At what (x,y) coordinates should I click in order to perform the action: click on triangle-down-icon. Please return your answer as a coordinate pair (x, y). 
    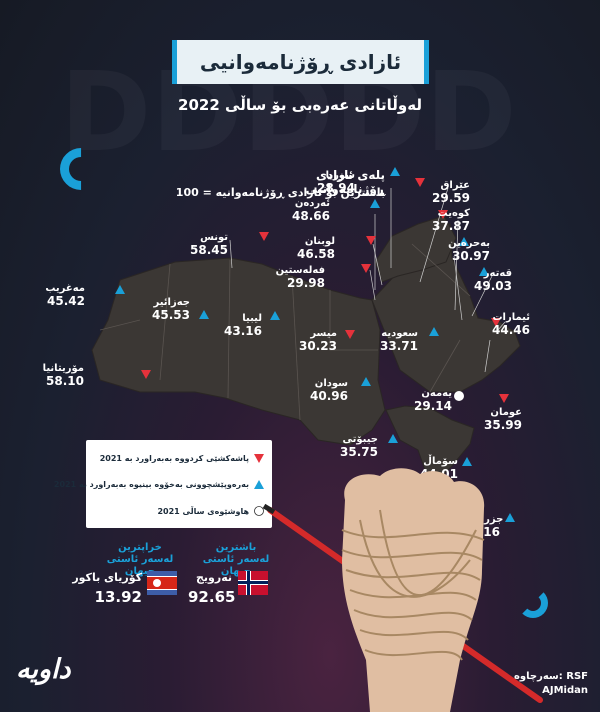
    Looking at the image, I should click on (259, 458).